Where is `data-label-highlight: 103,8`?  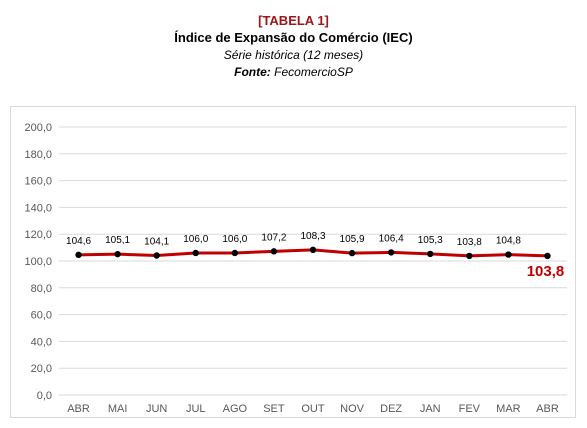 data-label-highlight: 103,8 is located at coordinates (546, 271).